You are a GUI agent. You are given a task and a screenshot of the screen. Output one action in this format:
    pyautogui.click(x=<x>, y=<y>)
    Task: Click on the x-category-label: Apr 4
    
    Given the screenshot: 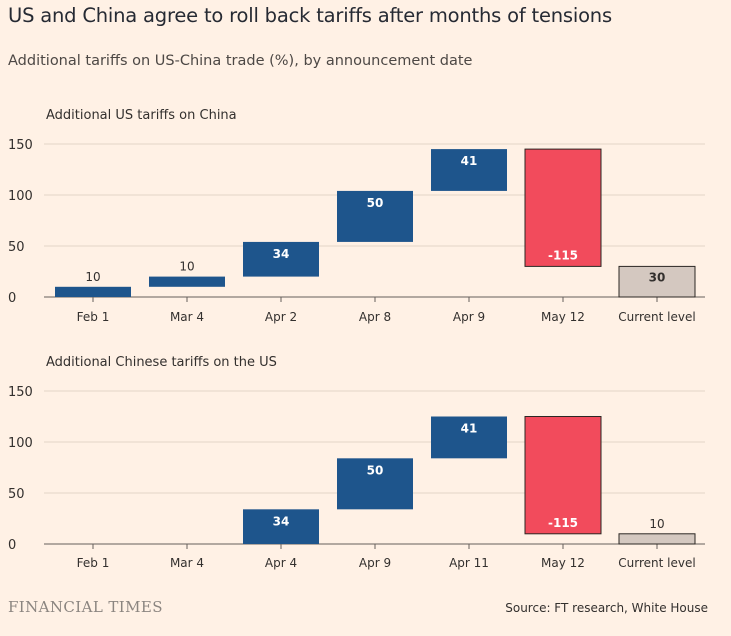 What is the action you would take?
    pyautogui.click(x=281, y=563)
    